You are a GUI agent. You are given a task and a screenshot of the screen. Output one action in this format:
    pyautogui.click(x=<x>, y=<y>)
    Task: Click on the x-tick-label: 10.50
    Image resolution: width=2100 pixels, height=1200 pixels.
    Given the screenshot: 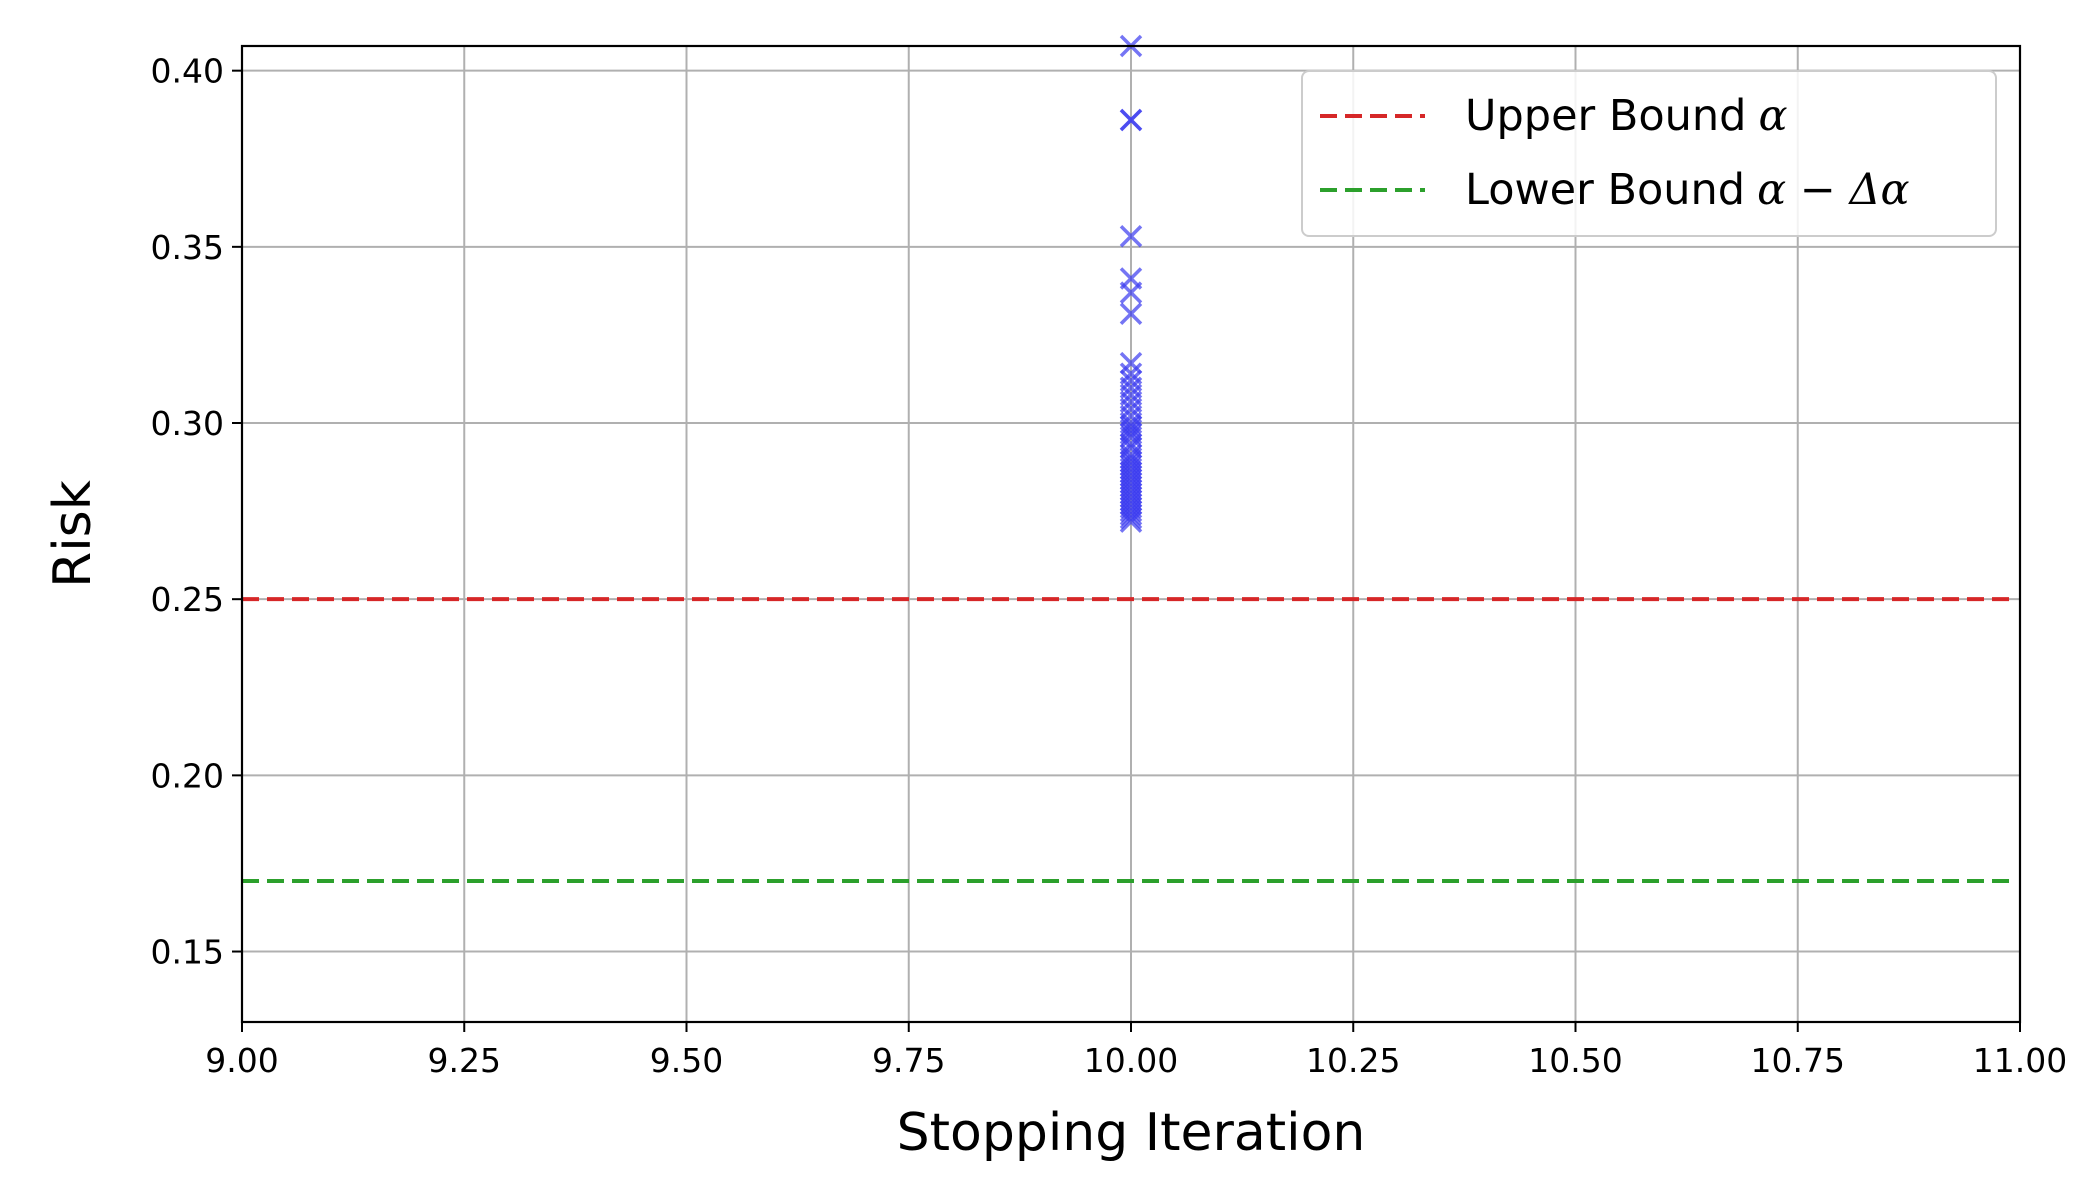 What is the action you would take?
    pyautogui.click(x=1575, y=1060)
    